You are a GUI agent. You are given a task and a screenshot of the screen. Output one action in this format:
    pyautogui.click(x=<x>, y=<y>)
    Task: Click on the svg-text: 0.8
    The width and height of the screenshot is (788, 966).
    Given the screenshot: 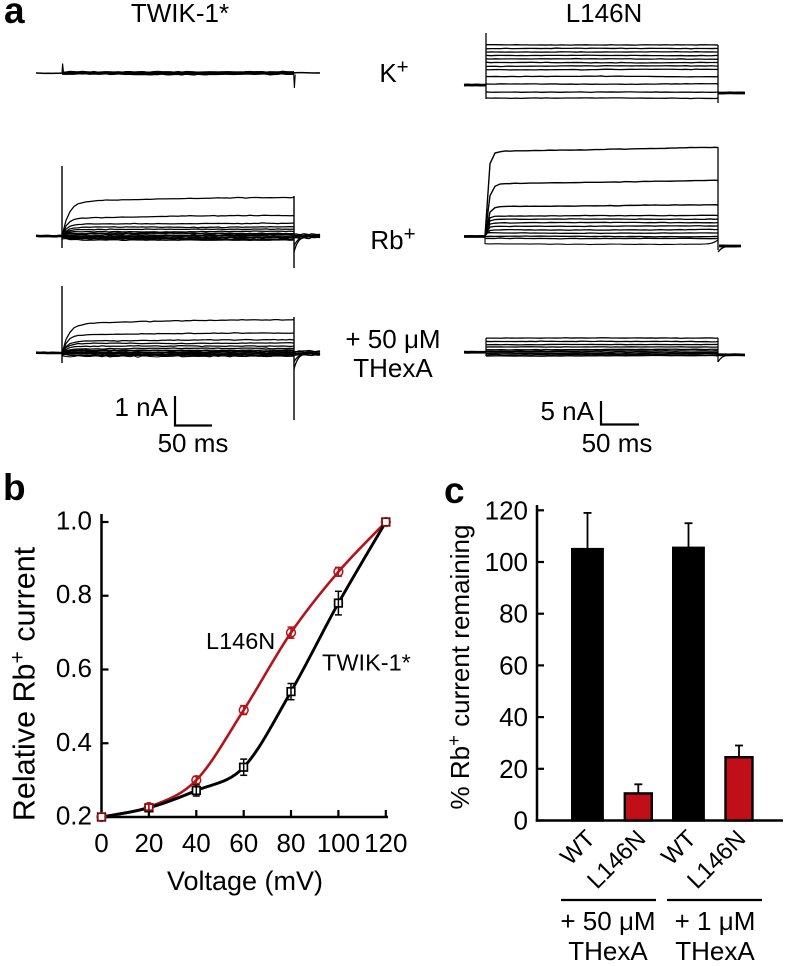 What is the action you would take?
    pyautogui.click(x=74, y=594)
    